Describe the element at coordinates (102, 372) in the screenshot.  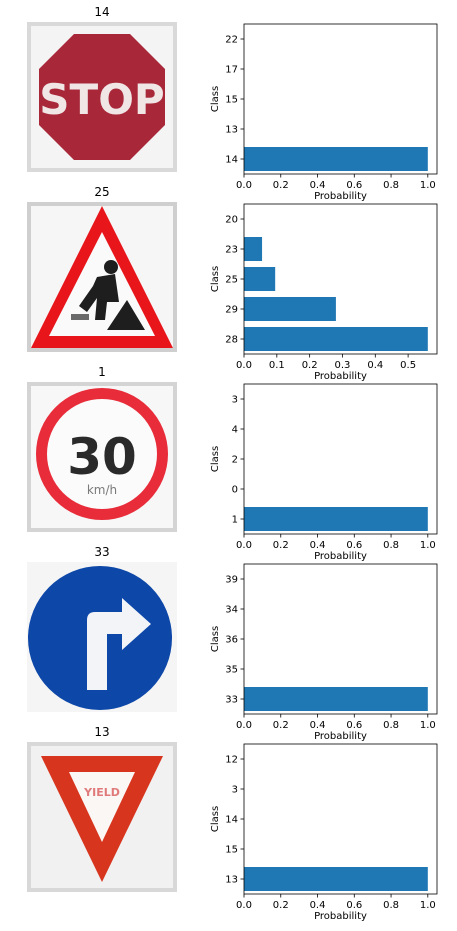
I see `sign-title: 1` at that location.